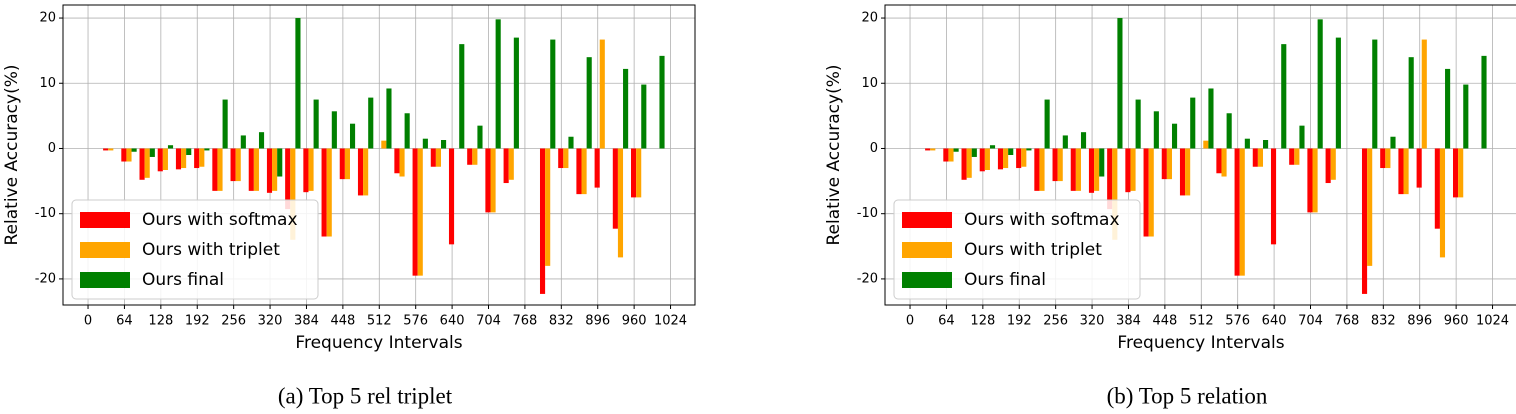 The image size is (1516, 414). I want to click on legend-label: Ours with triplet, so click(211, 250).